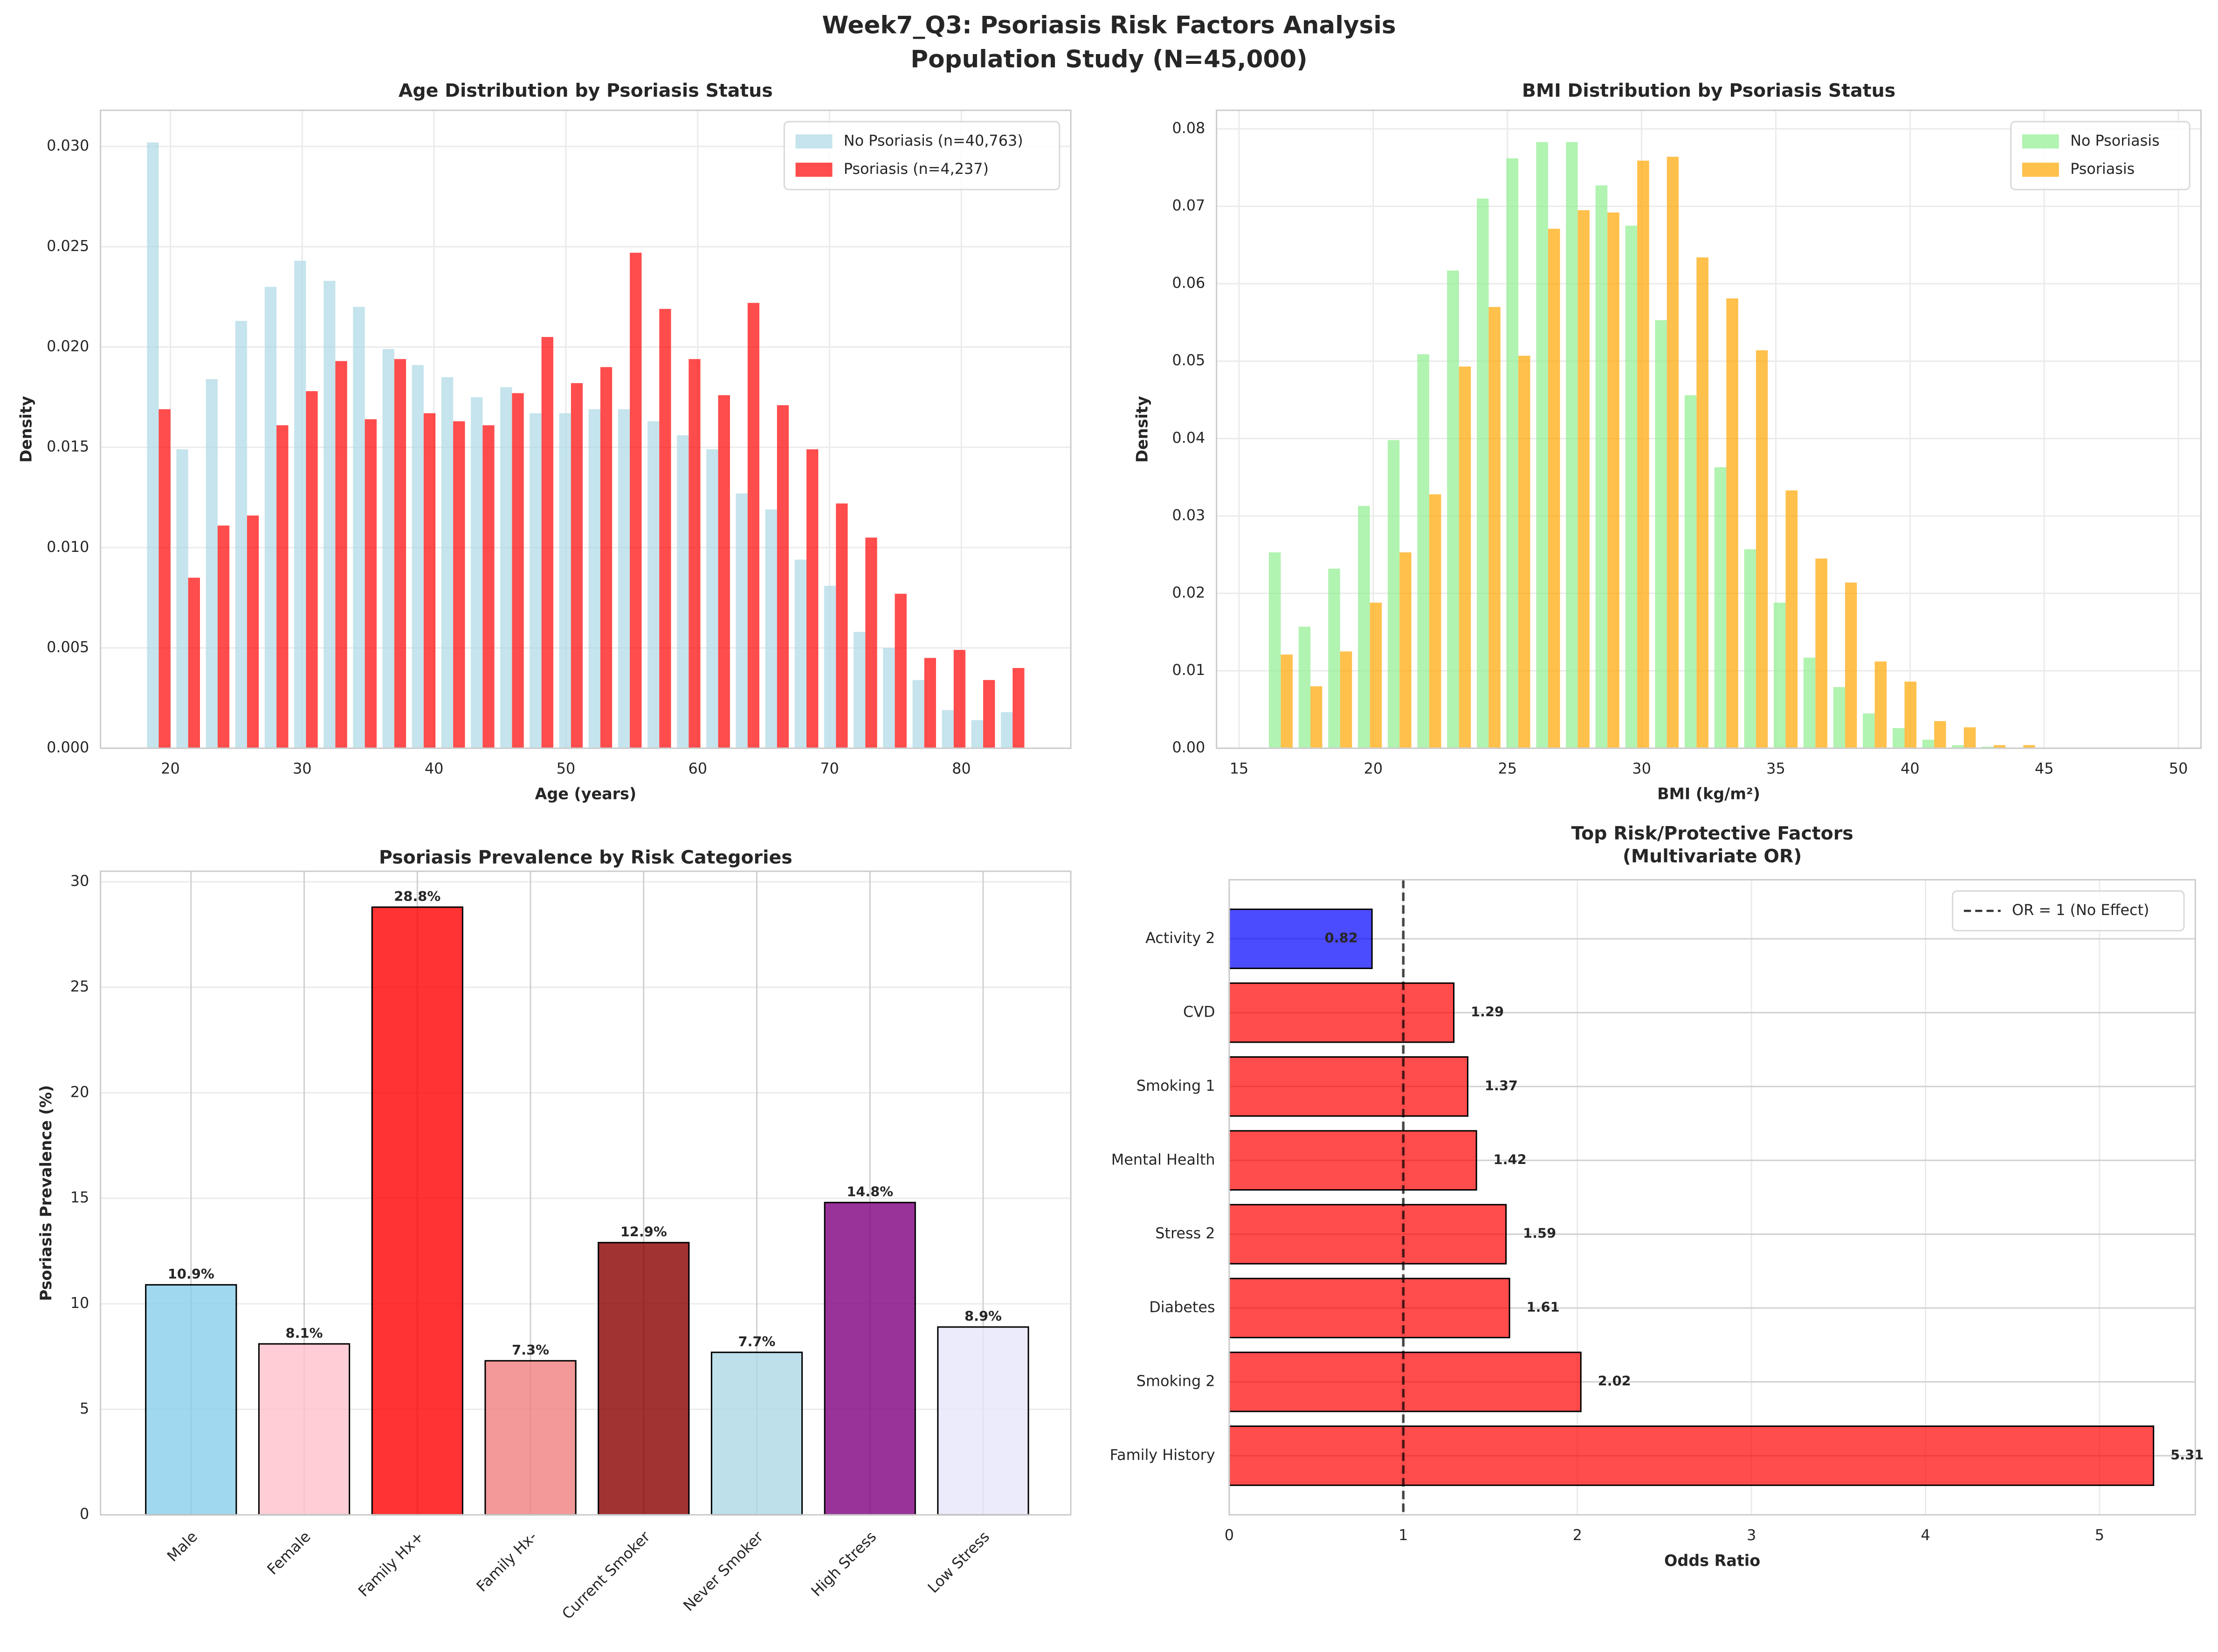  What do you see at coordinates (2115, 140) in the screenshot?
I see `legend-label: No Psoriasis` at bounding box center [2115, 140].